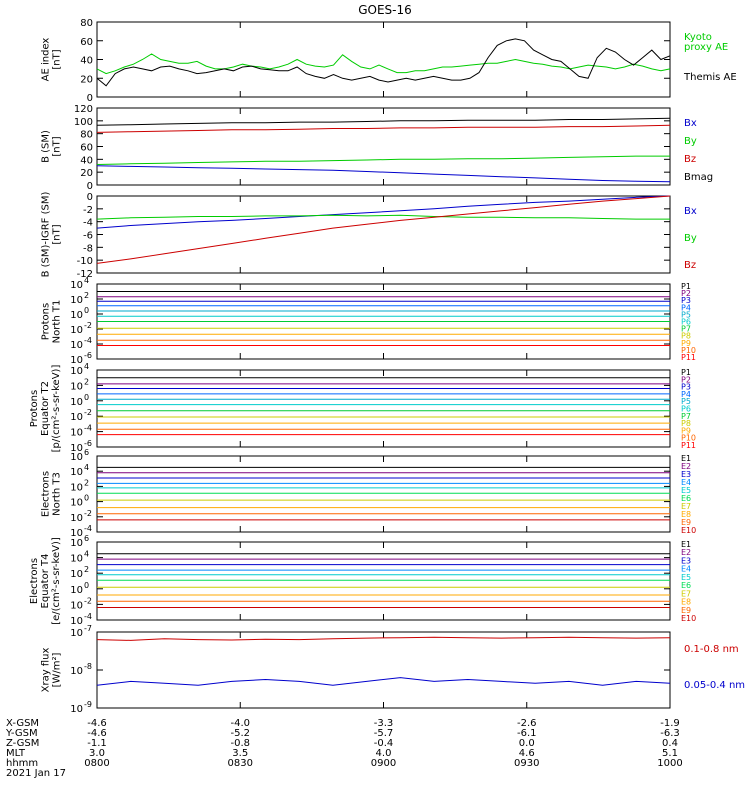 The height and width of the screenshot is (800, 750). I want to click on y-axis-label: [e/(cm²-s-sr-keV)], so click(56, 581).